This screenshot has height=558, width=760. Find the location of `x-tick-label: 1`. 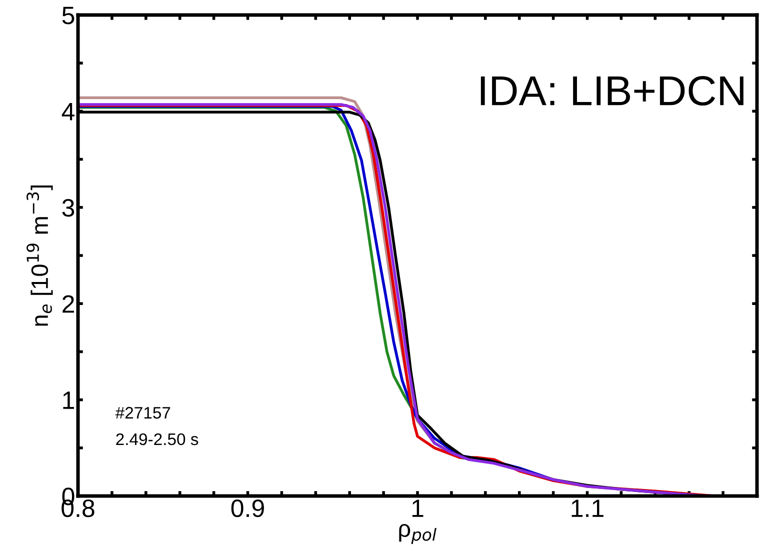

x-tick-label: 1 is located at coordinates (418, 508).